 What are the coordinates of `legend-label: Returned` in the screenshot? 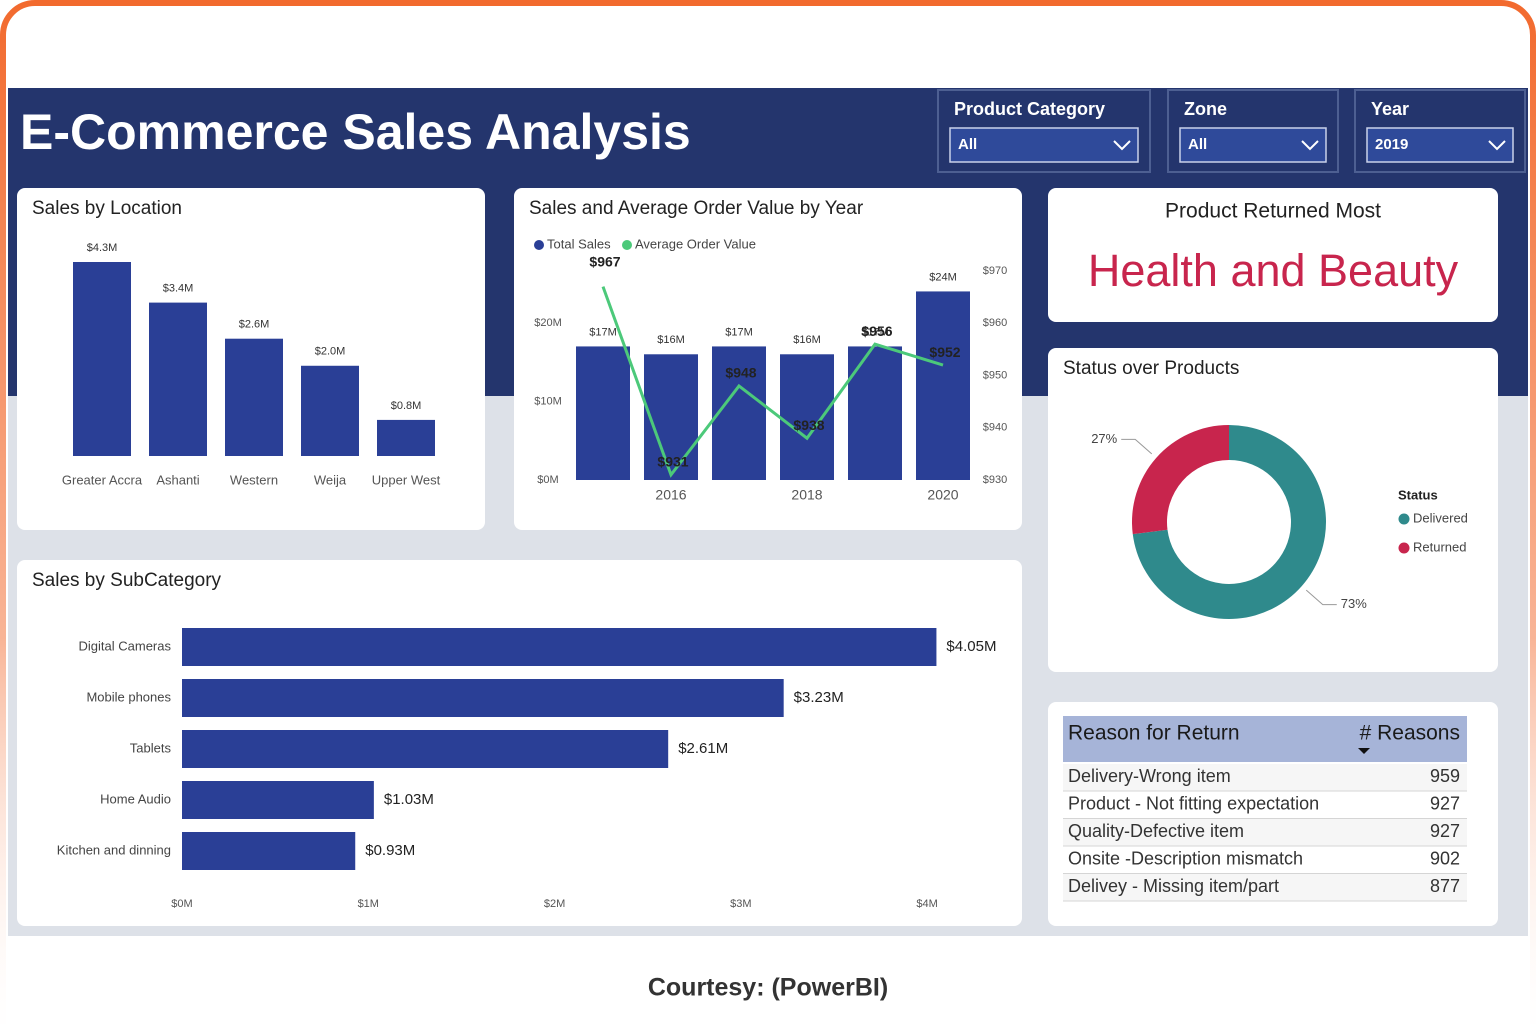 It's located at (1439, 546).